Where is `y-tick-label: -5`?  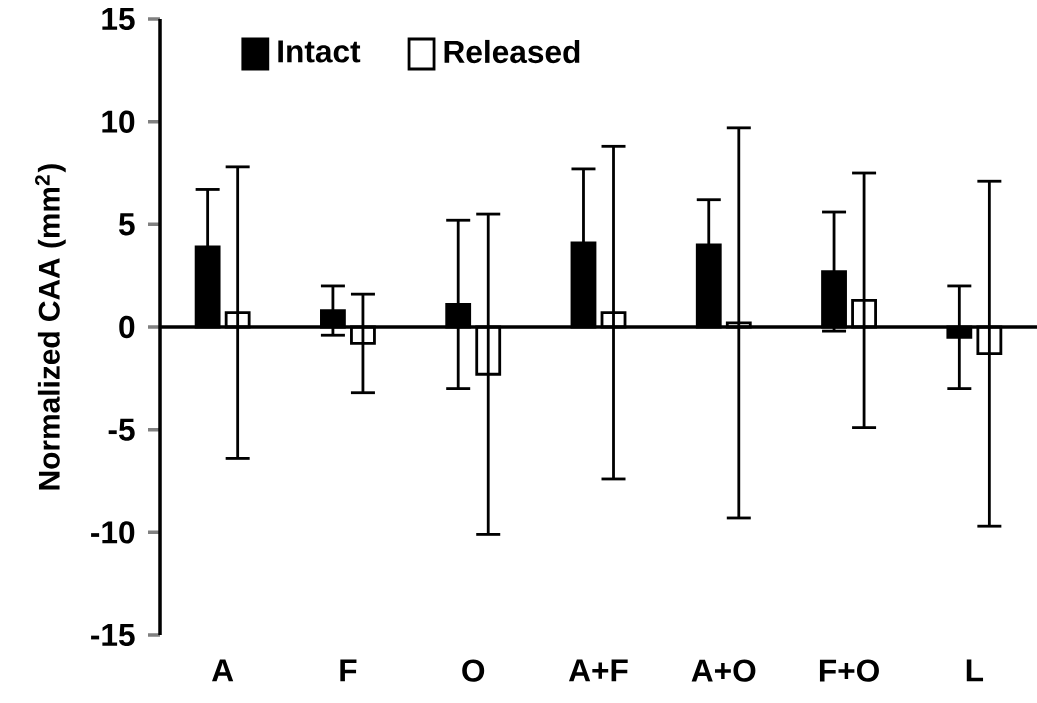 y-tick-label: -5 is located at coordinates (121, 429).